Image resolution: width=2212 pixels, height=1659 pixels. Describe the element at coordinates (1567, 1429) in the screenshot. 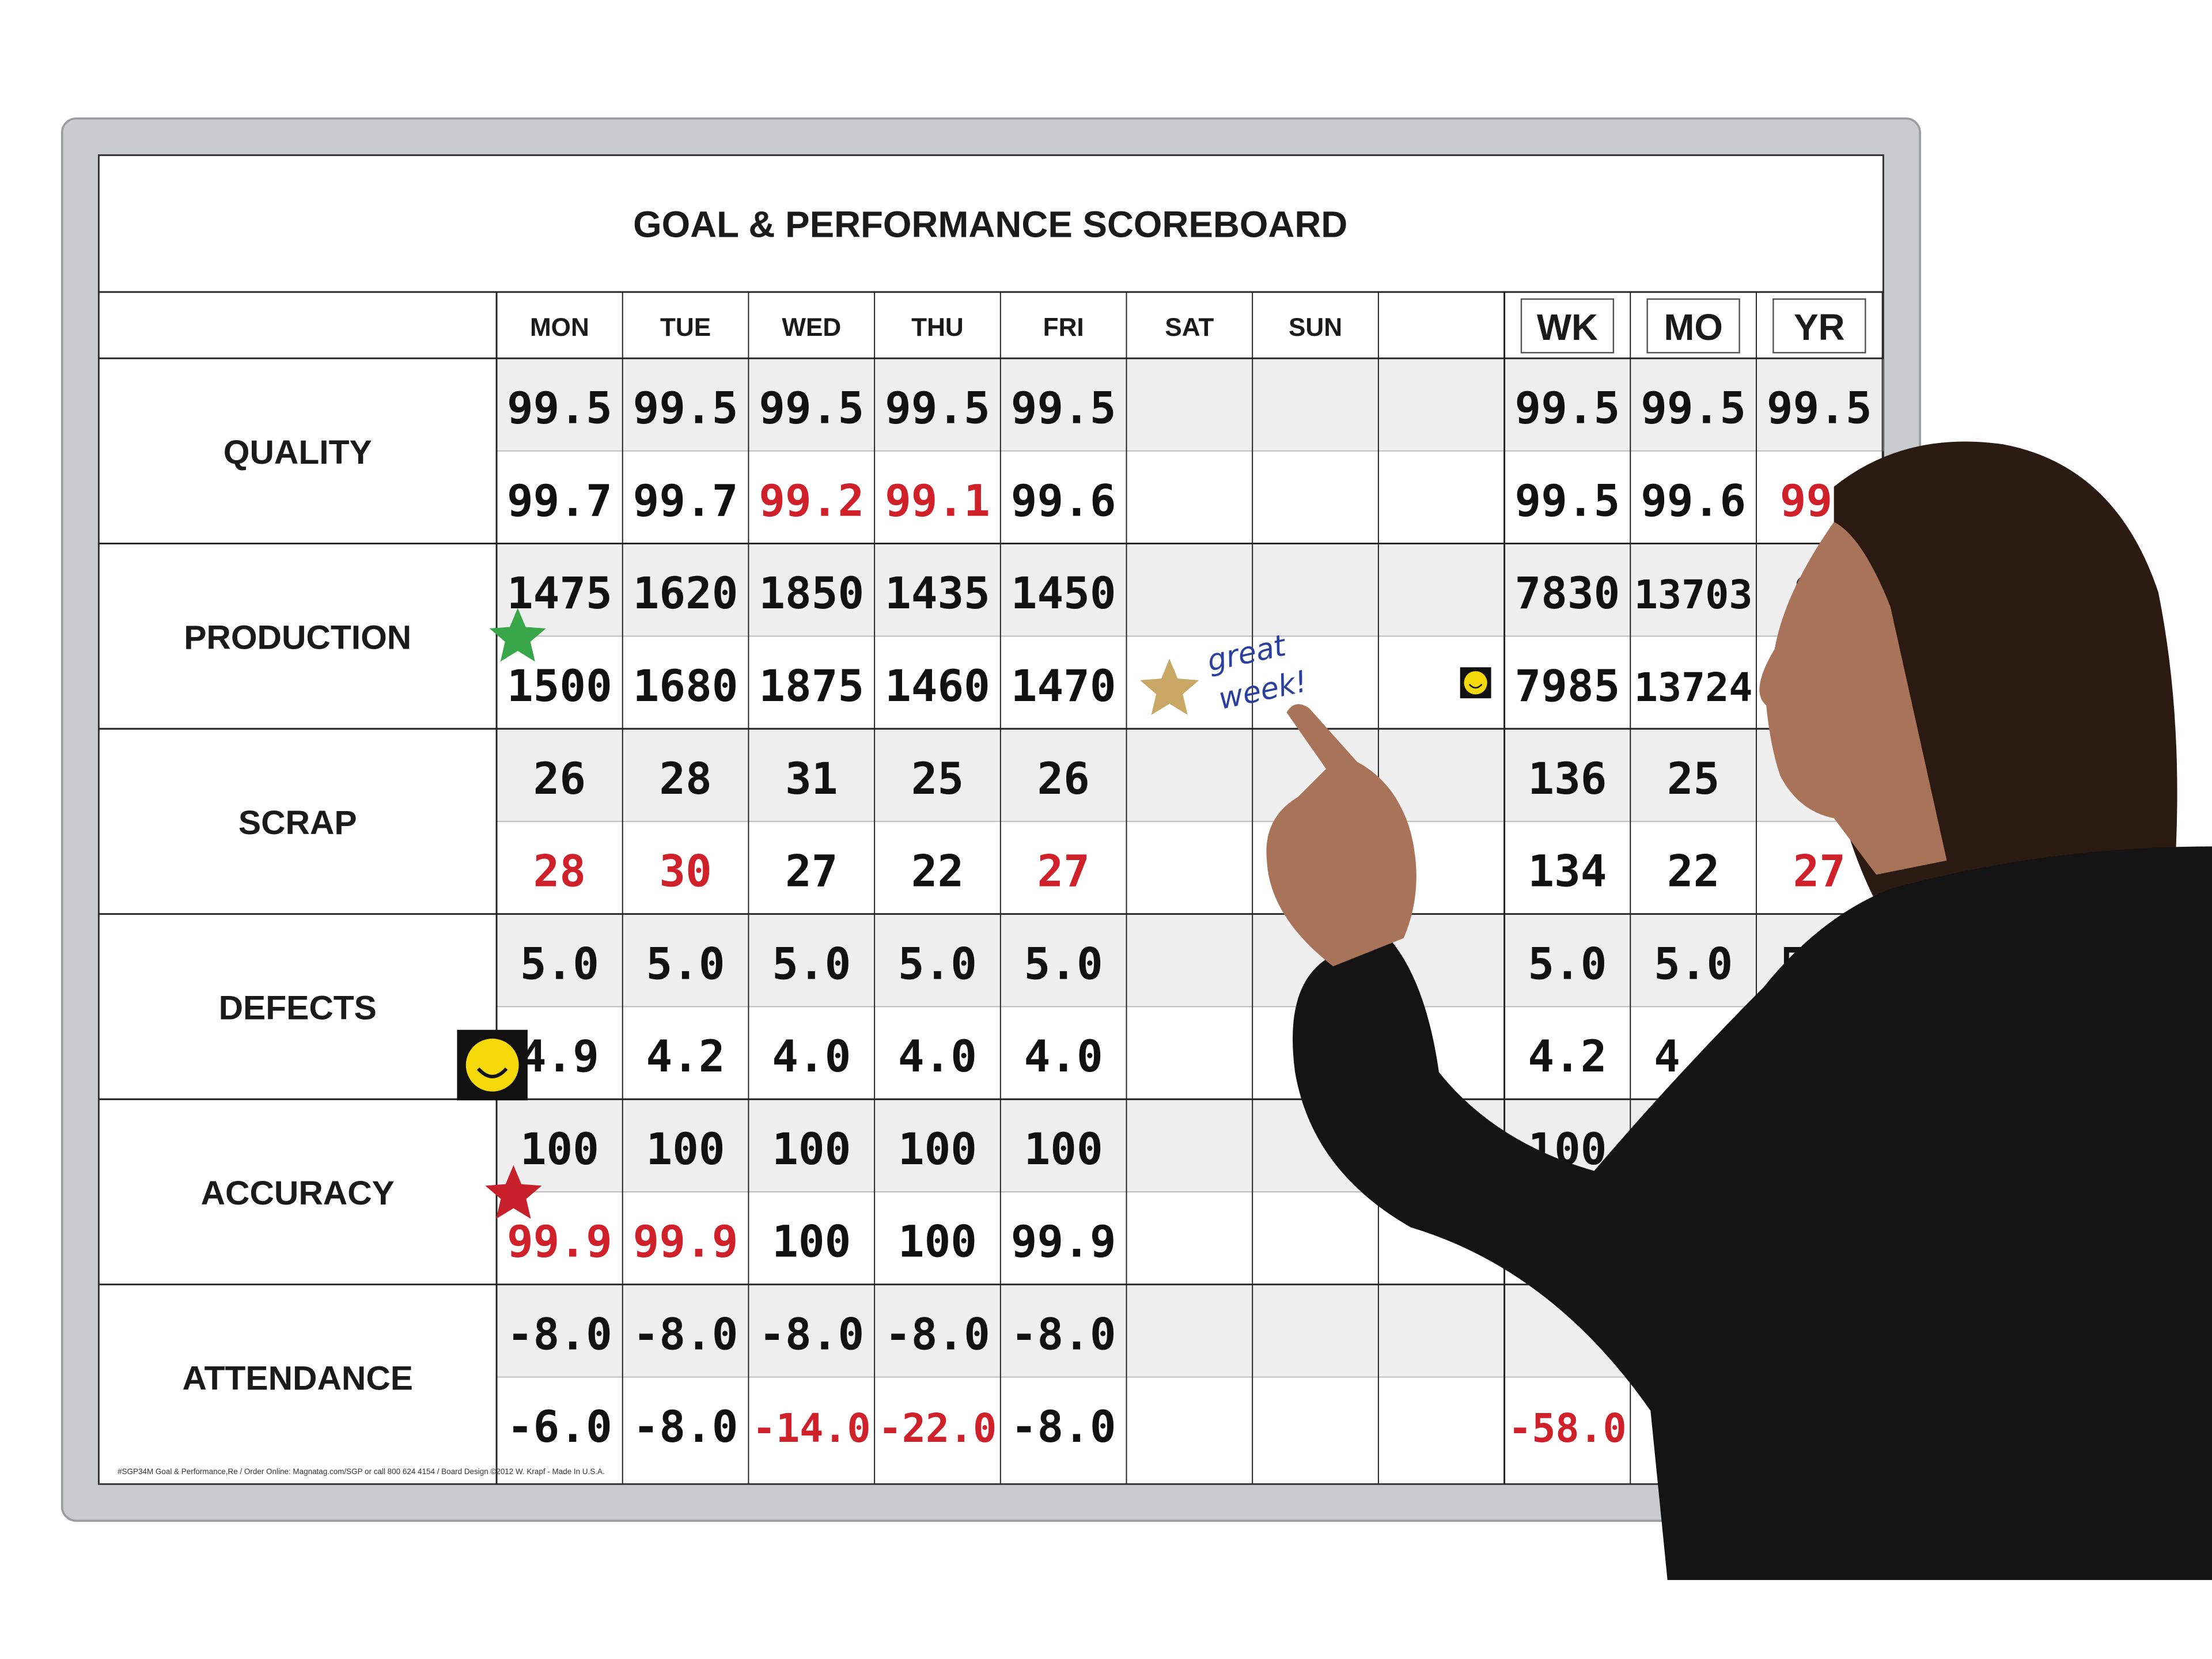

I see `actual-value: -58.0` at that location.